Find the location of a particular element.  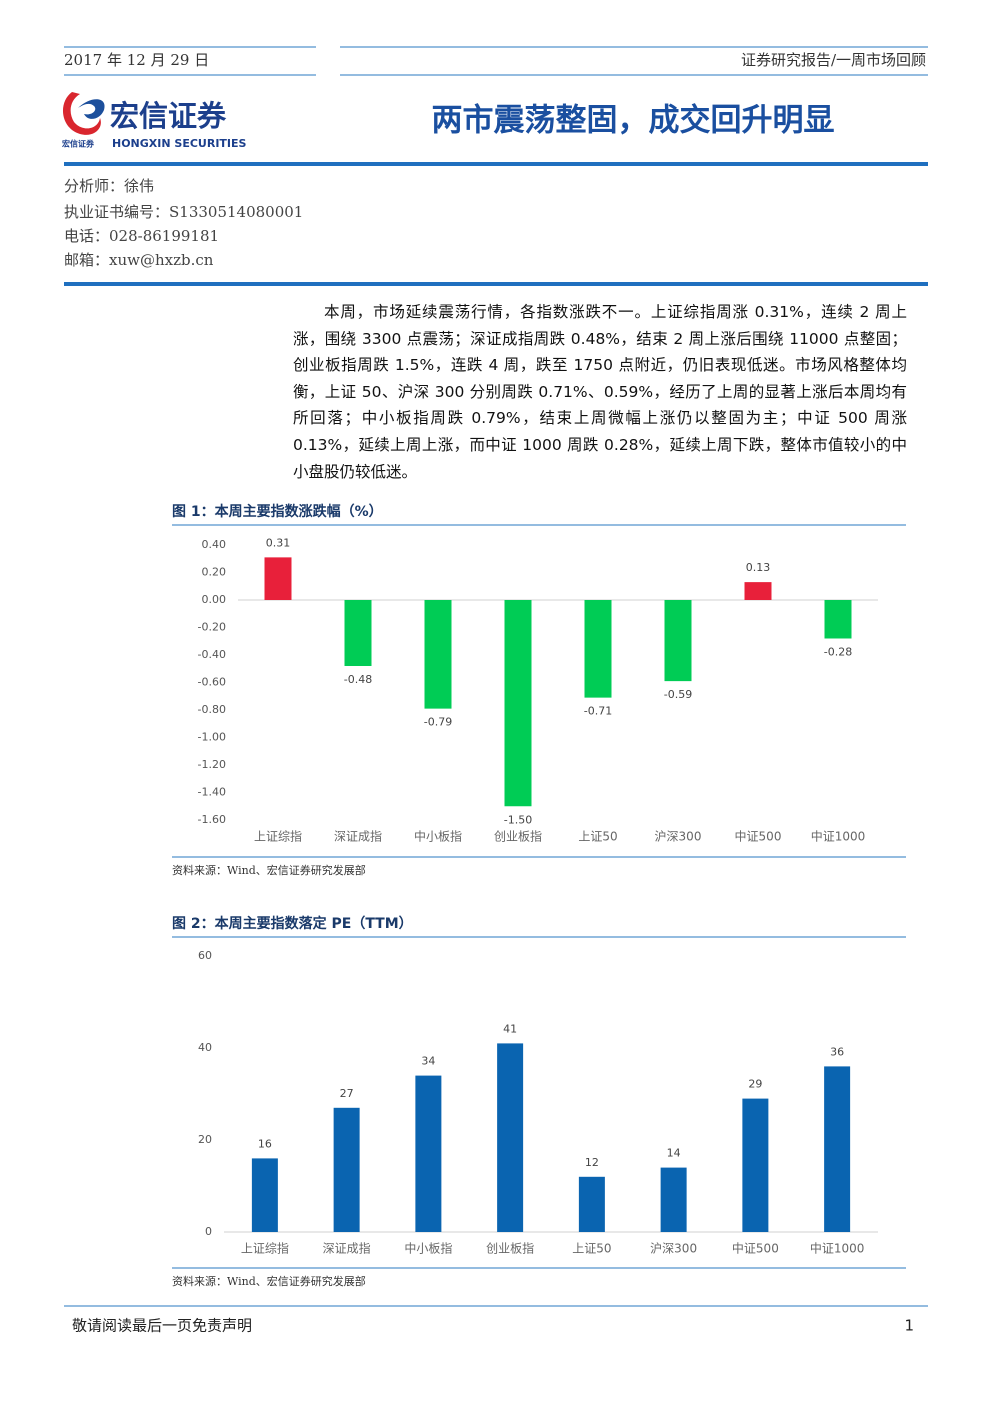

y-tick-label: 40 is located at coordinates (205, 1047).